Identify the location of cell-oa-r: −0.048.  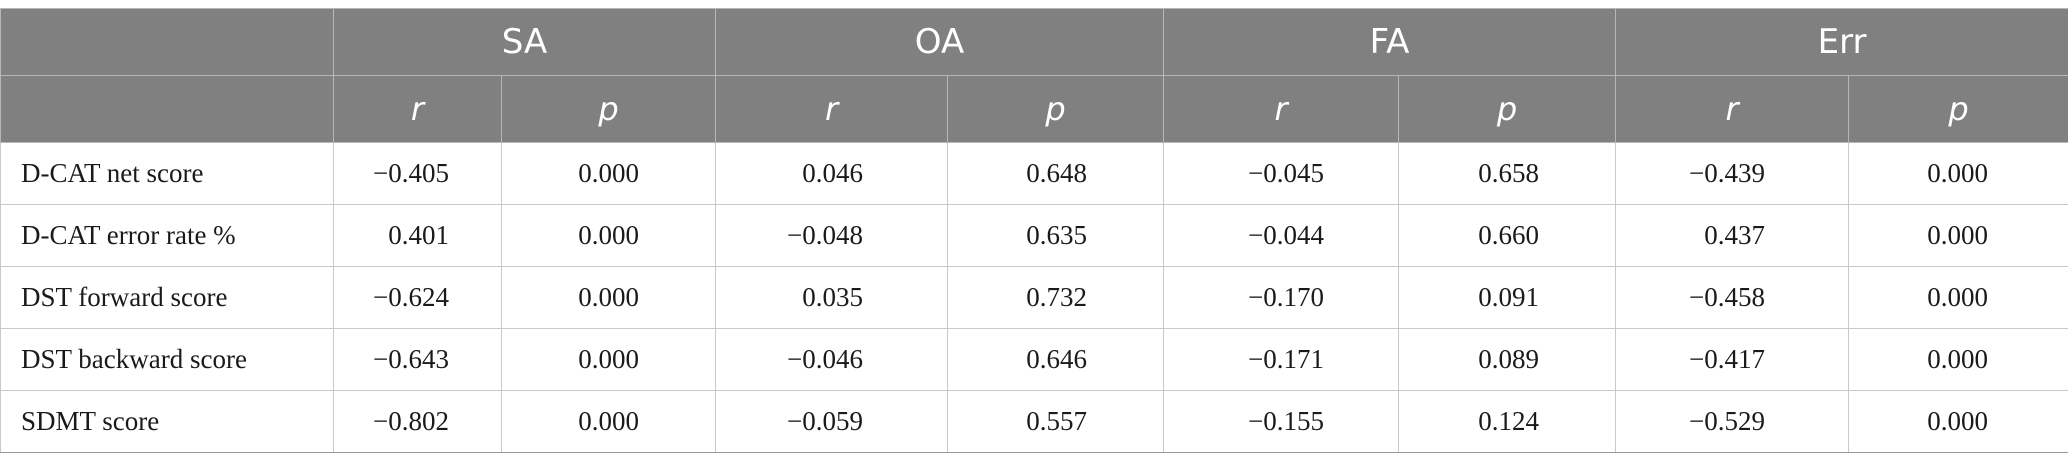
(832, 235).